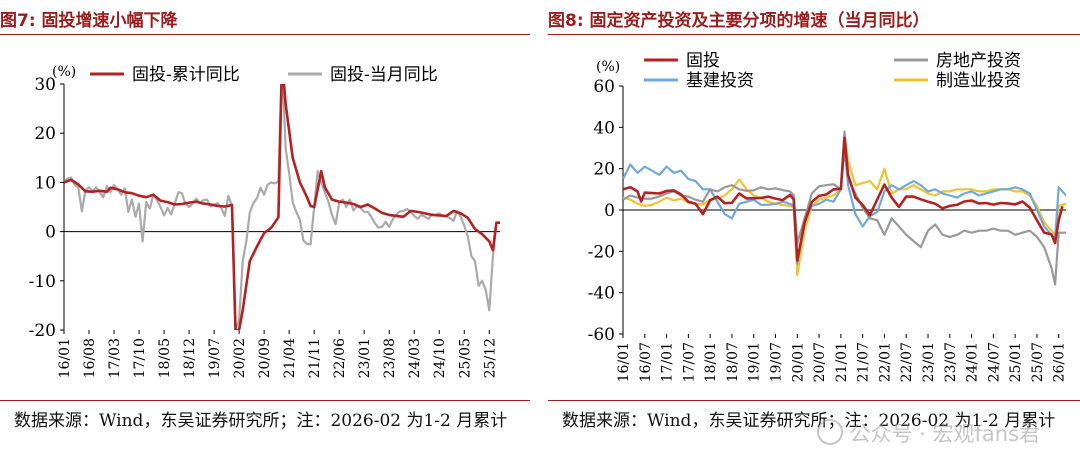 Image resolution: width=1080 pixels, height=471 pixels. Describe the element at coordinates (842, 362) in the screenshot. I see `x-tick-label: 21/01` at that location.